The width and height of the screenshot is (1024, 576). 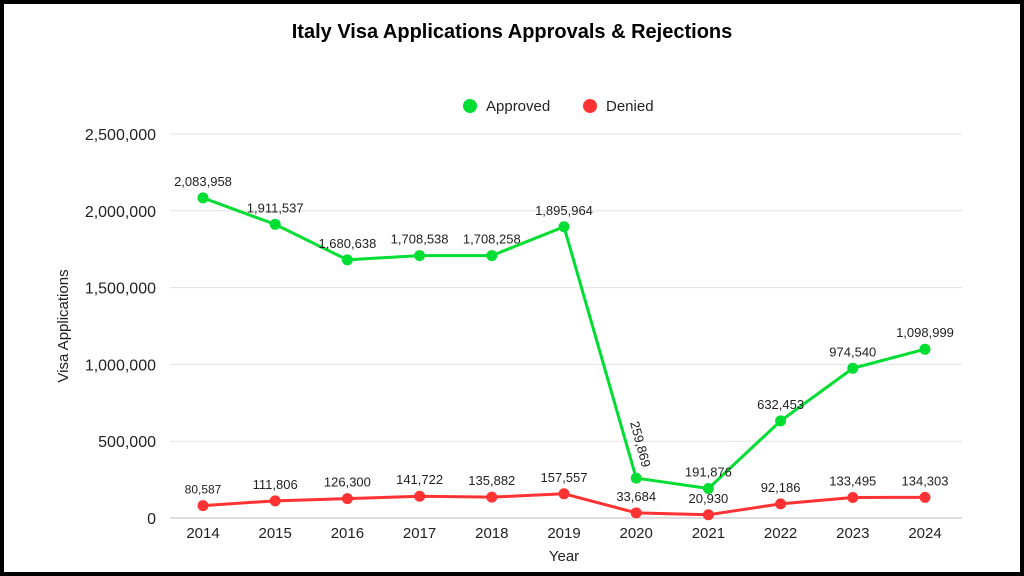 What do you see at coordinates (564, 210) in the screenshot?
I see `data-label-approved: 1,895,964` at bounding box center [564, 210].